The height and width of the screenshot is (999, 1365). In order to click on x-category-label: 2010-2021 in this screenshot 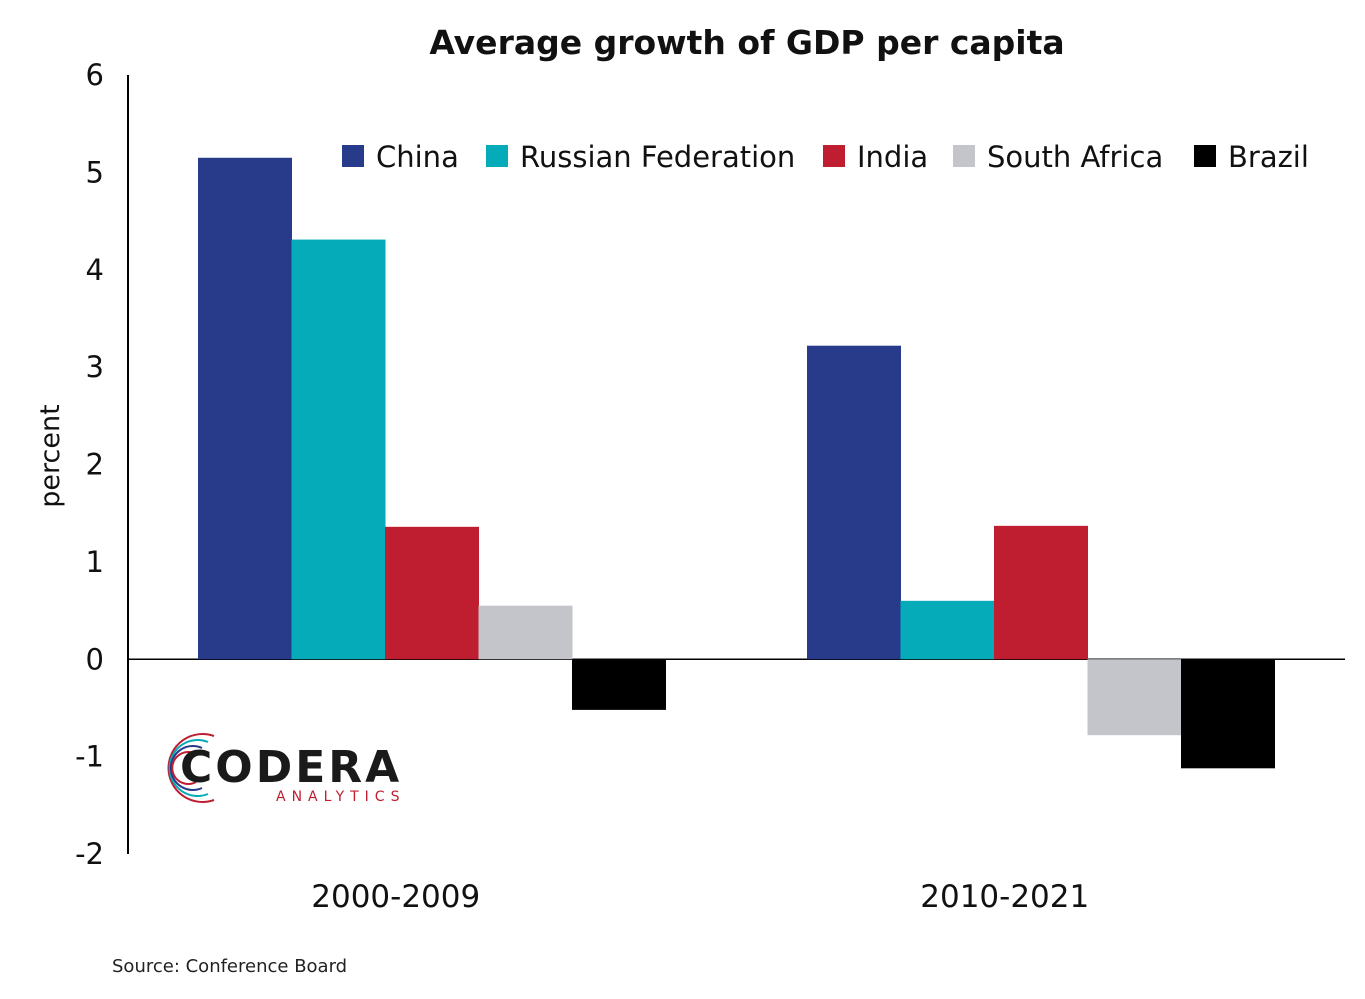, I will do `click(1004, 897)`.